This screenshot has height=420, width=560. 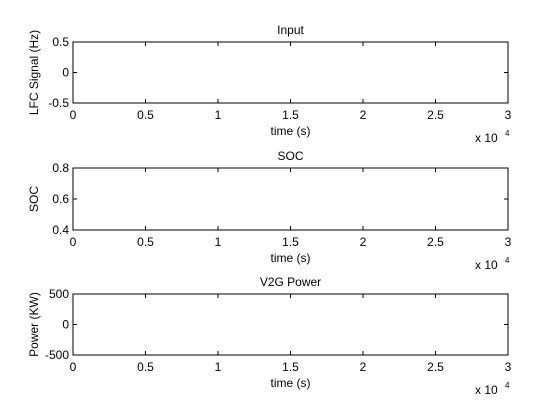 What do you see at coordinates (290, 30) in the screenshot?
I see `chart-title: Input` at bounding box center [290, 30].